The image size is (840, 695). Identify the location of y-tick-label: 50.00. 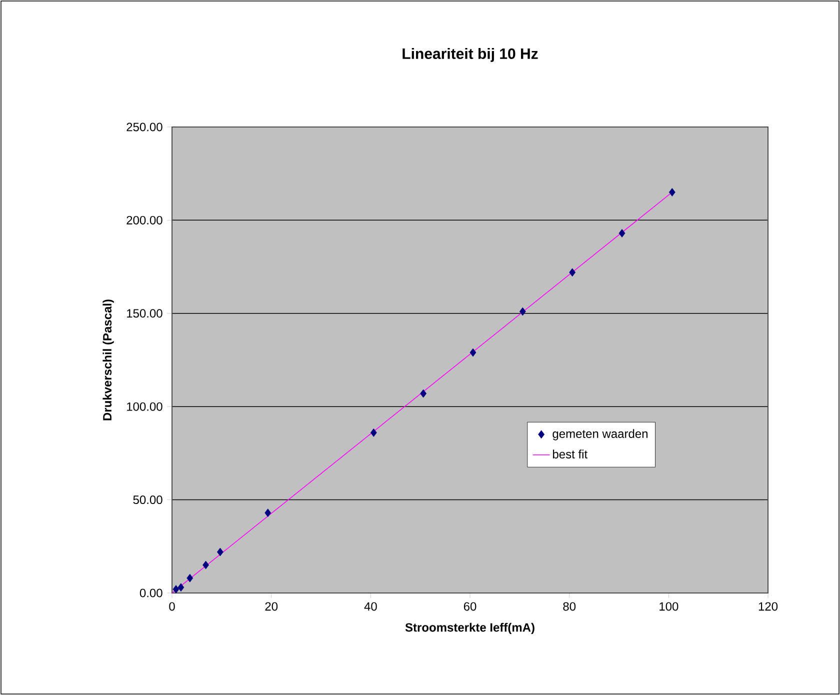
(147, 500).